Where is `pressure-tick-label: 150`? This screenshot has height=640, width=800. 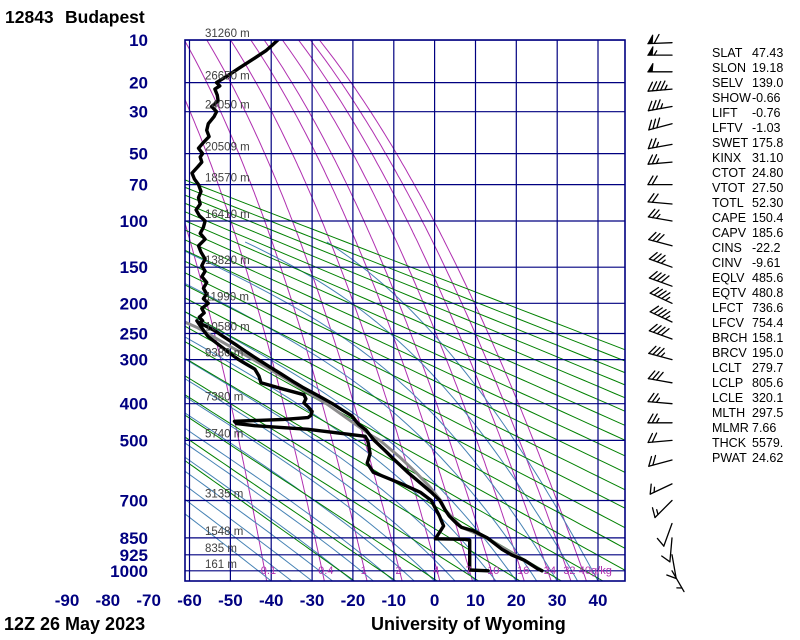
pressure-tick-label: 150 is located at coordinates (134, 267).